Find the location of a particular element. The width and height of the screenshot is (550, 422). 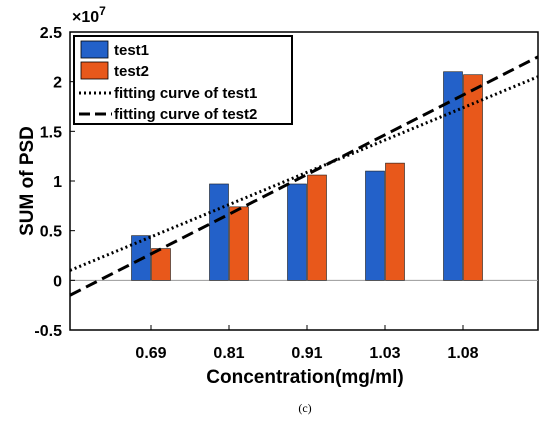

figure-caption: (c) is located at coordinates (304, 408).